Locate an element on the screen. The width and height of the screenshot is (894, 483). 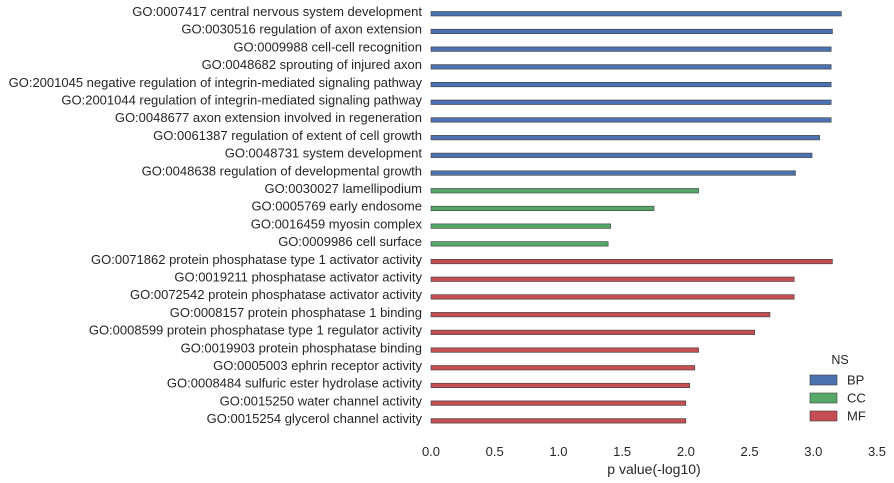
category-label: GO:0008157 protein phosphatase 1 binding is located at coordinates (296, 312).